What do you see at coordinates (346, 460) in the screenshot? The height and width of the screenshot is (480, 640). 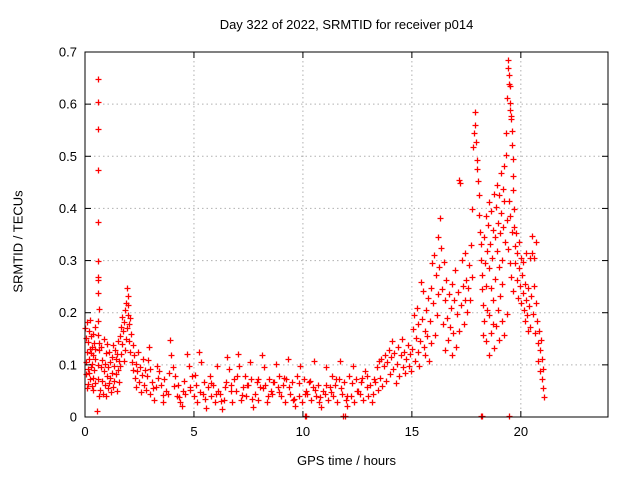 I see `x-axis-label: GPS time / hours` at bounding box center [346, 460].